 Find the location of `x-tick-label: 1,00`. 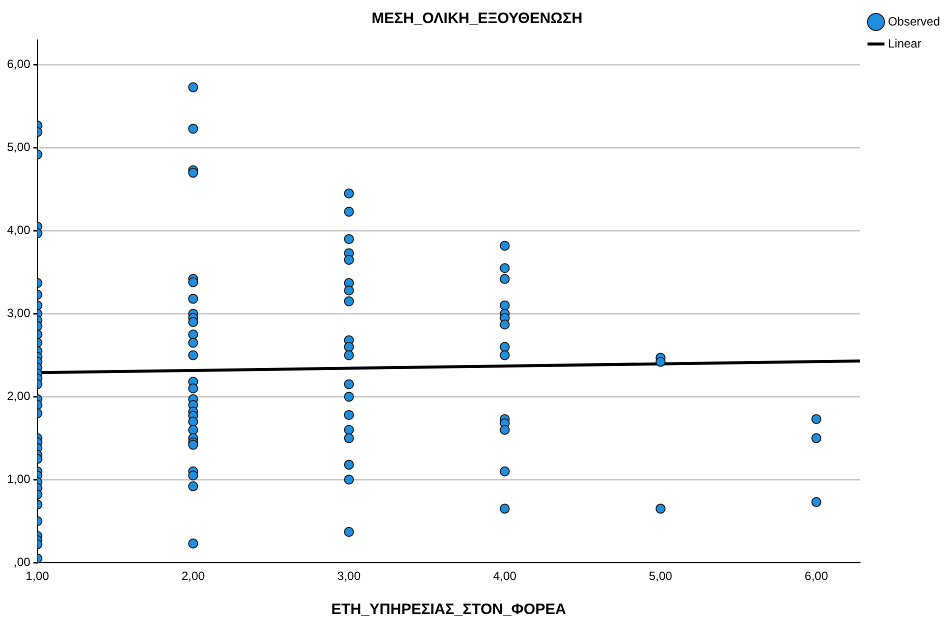

x-tick-label: 1,00 is located at coordinates (38, 576).